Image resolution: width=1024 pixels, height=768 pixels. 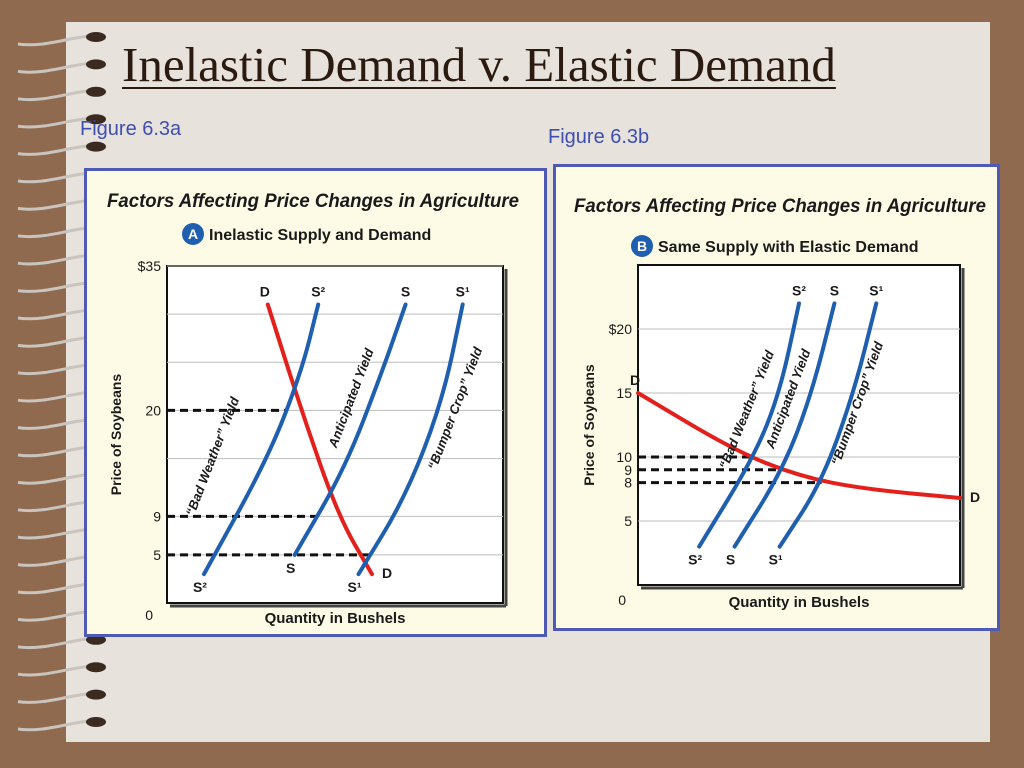 What do you see at coordinates (628, 483) in the screenshot?
I see `y-tick-label: 8` at bounding box center [628, 483].